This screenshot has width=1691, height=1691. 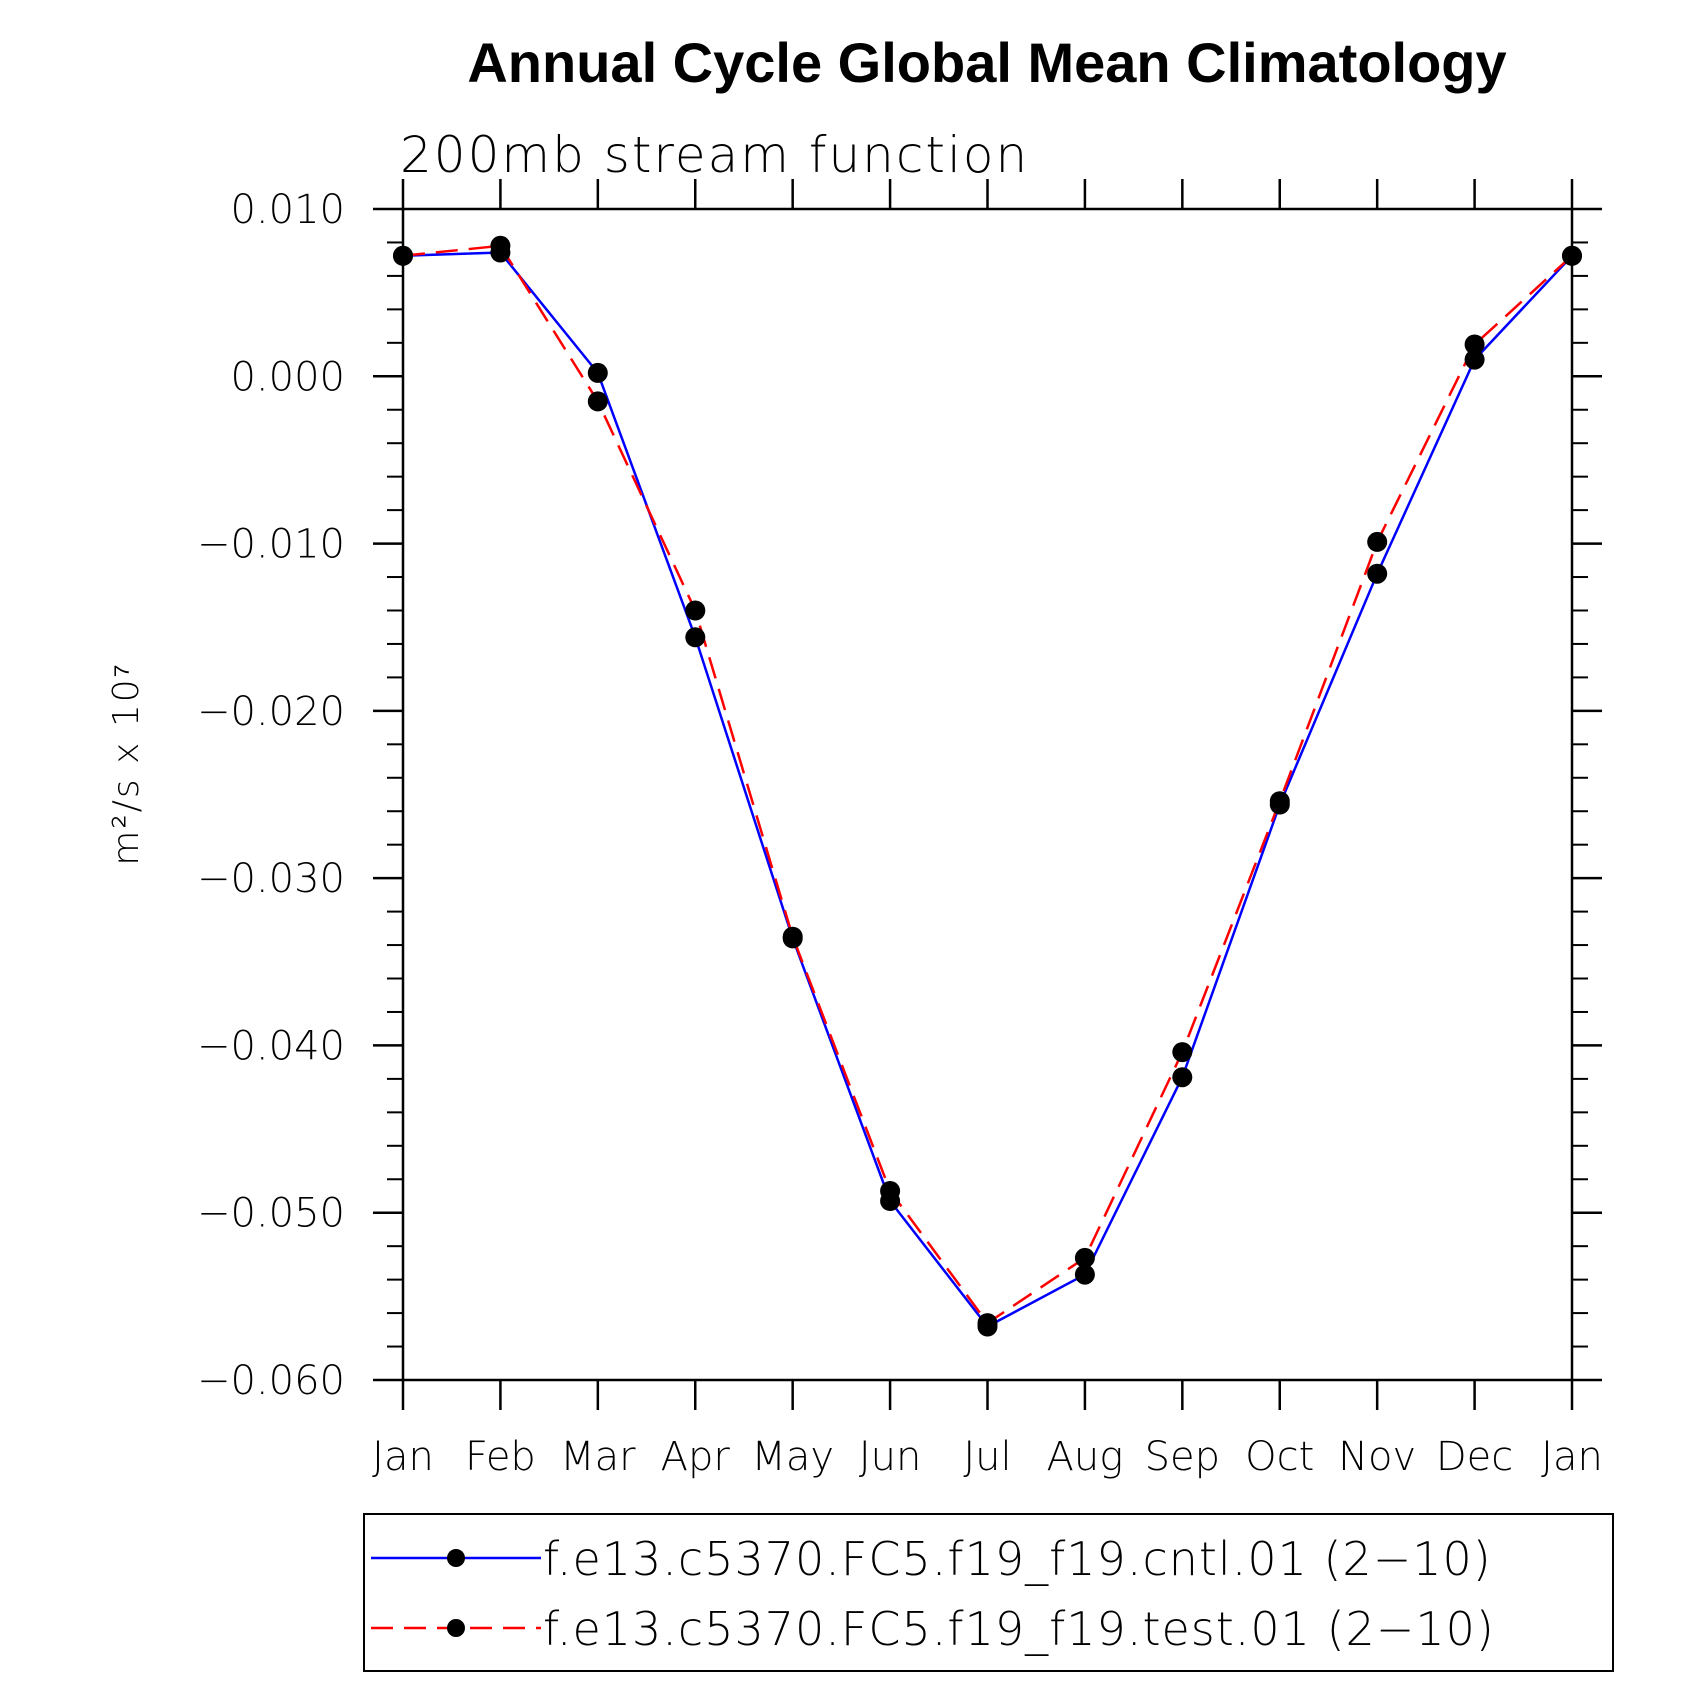 What do you see at coordinates (287, 377) in the screenshot?
I see `y-tick-label: 0.000` at bounding box center [287, 377].